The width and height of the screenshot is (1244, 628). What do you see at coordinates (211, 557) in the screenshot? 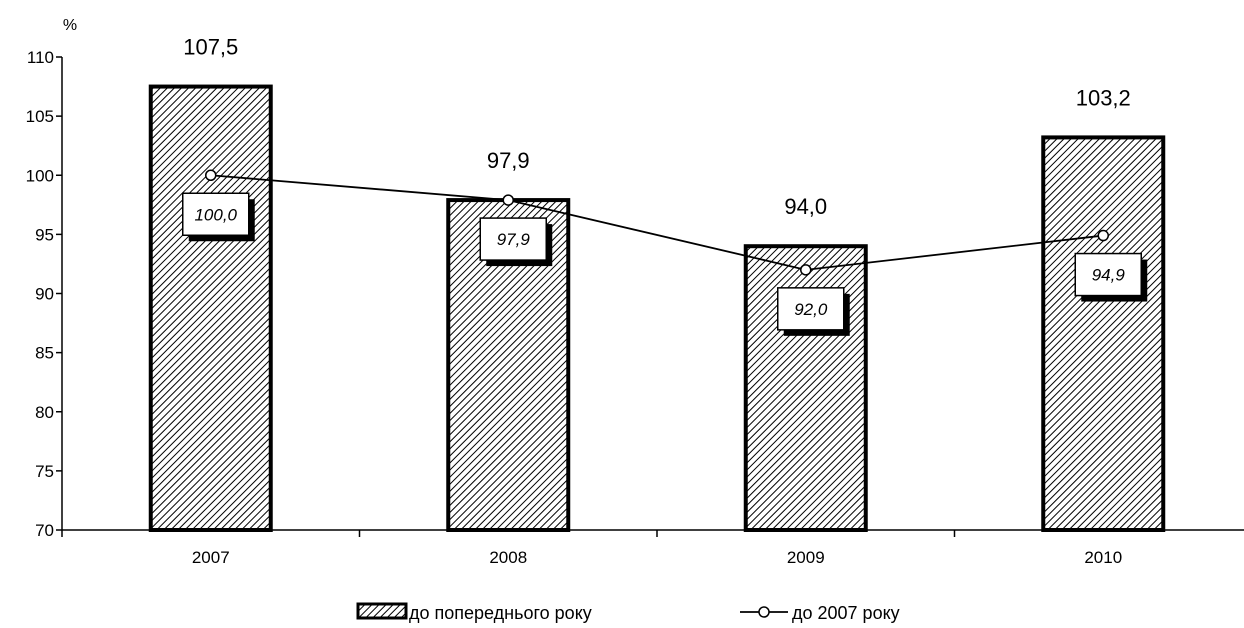
I see `x-tick-label: 2007` at bounding box center [211, 557].